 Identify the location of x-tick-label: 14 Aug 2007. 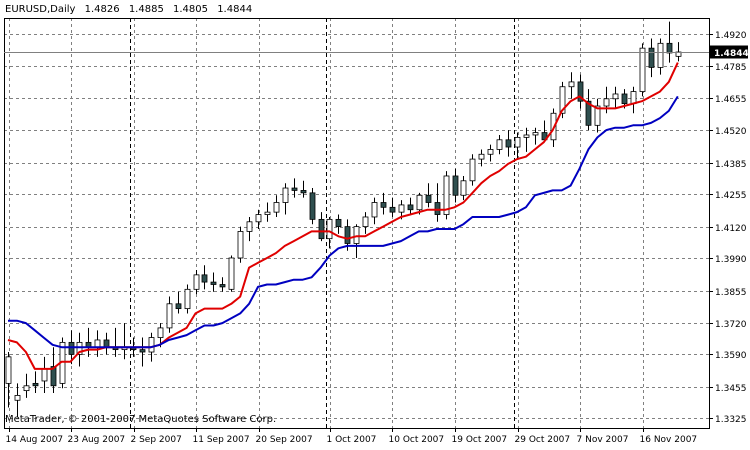
(35, 440).